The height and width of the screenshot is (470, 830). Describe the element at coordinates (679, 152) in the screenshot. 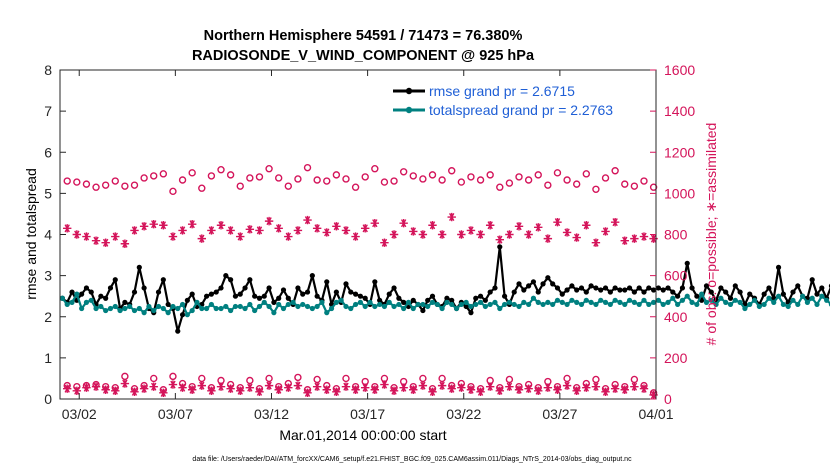

I see `y-right-tick-label: 1200` at that location.